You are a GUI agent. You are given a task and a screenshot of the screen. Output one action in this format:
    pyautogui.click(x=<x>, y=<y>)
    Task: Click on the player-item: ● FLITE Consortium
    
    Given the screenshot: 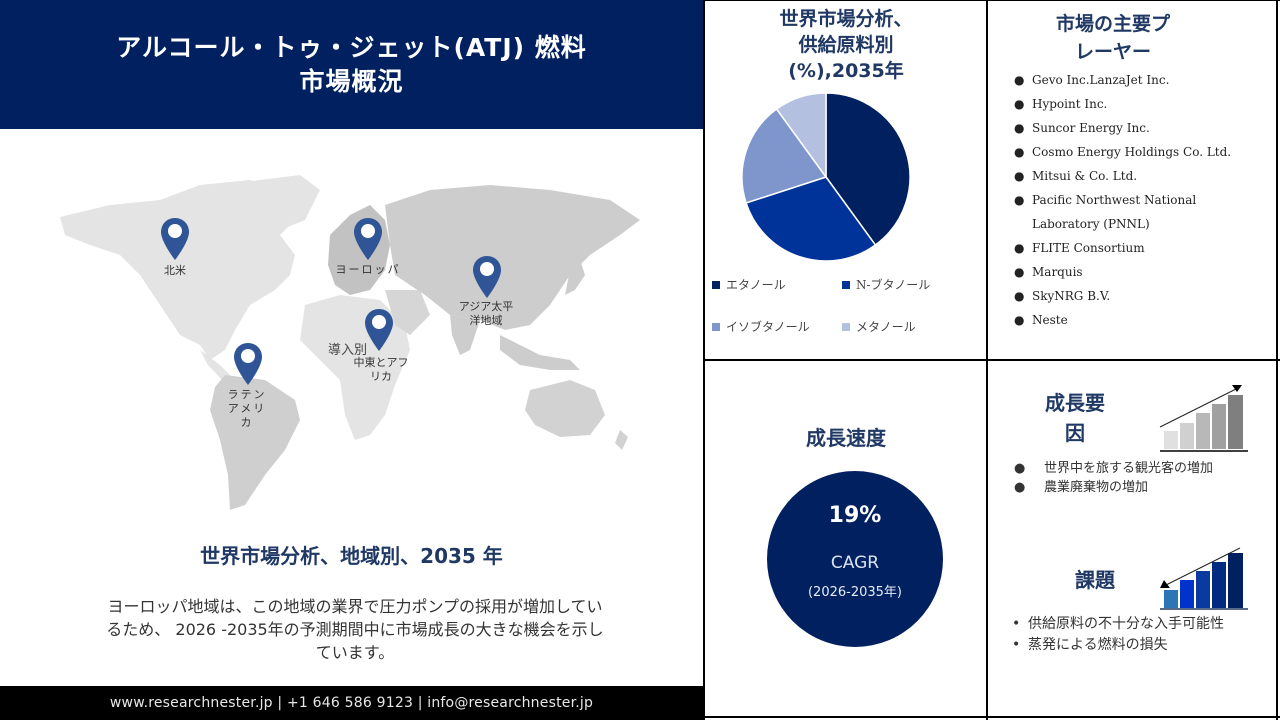 What is the action you would take?
    pyautogui.click(x=1142, y=248)
    